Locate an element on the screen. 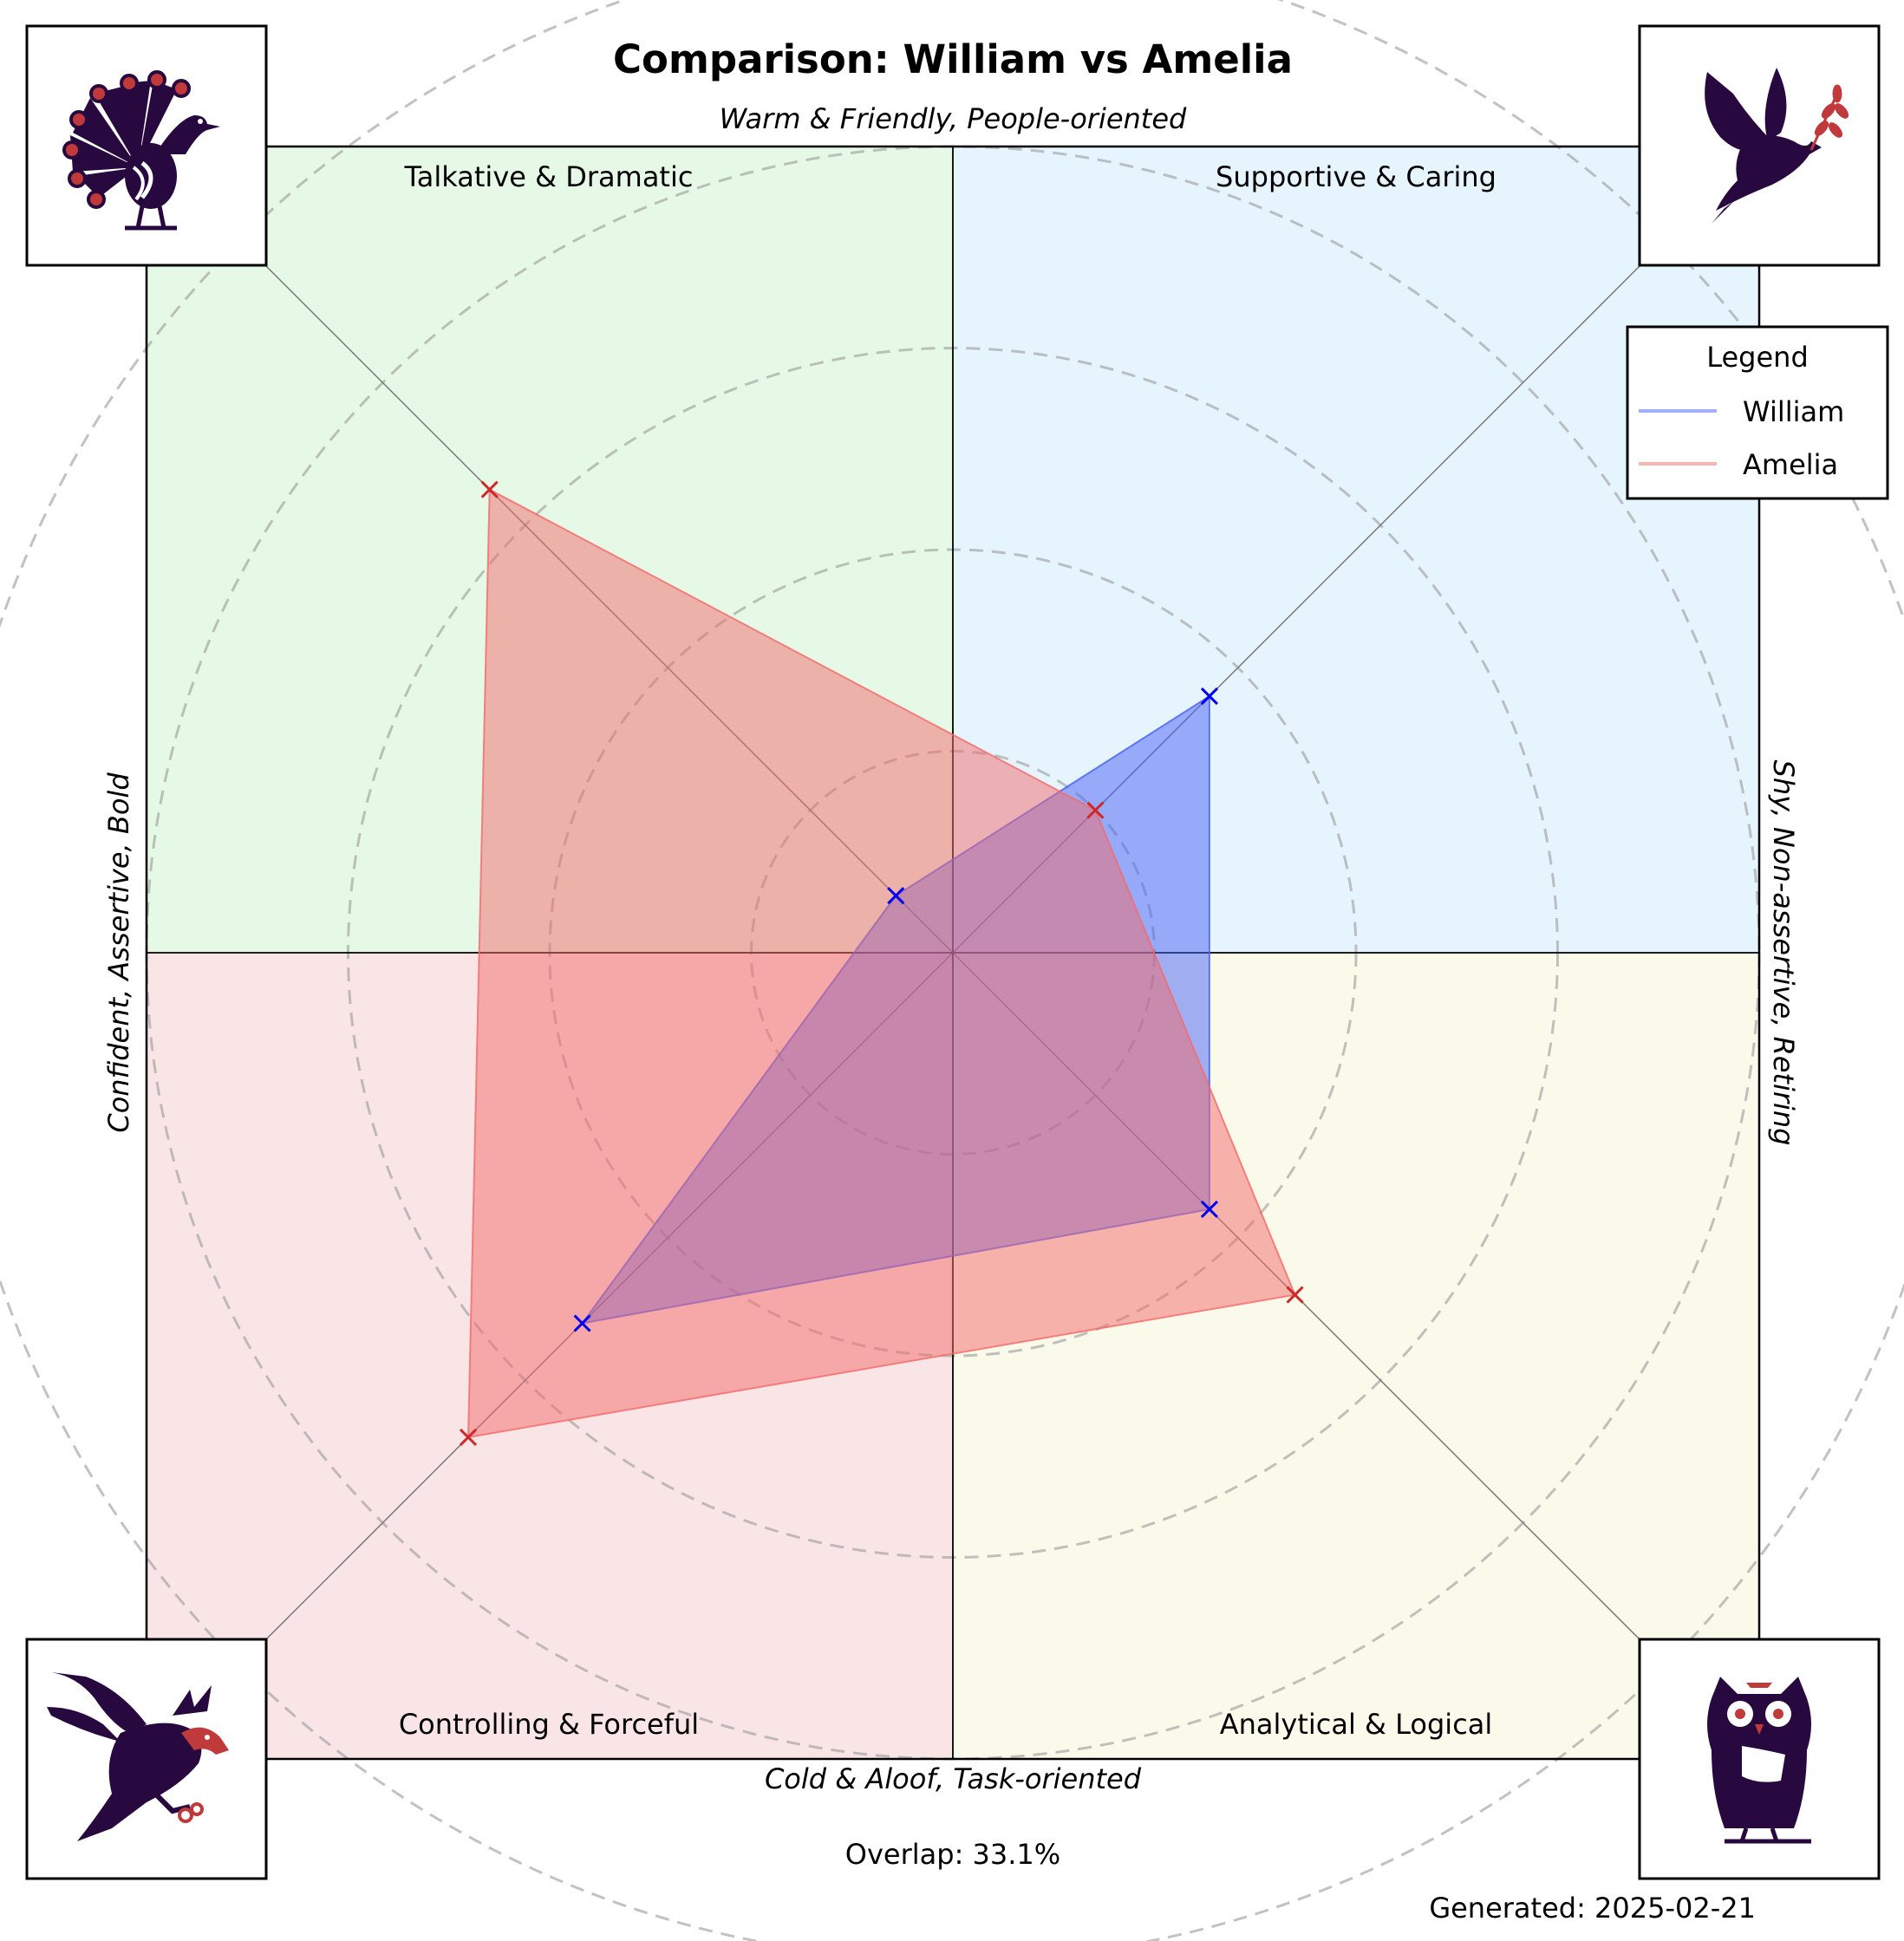 The height and width of the screenshot is (1941, 1904). legend: Legend William Amelia is located at coordinates (1757, 412).